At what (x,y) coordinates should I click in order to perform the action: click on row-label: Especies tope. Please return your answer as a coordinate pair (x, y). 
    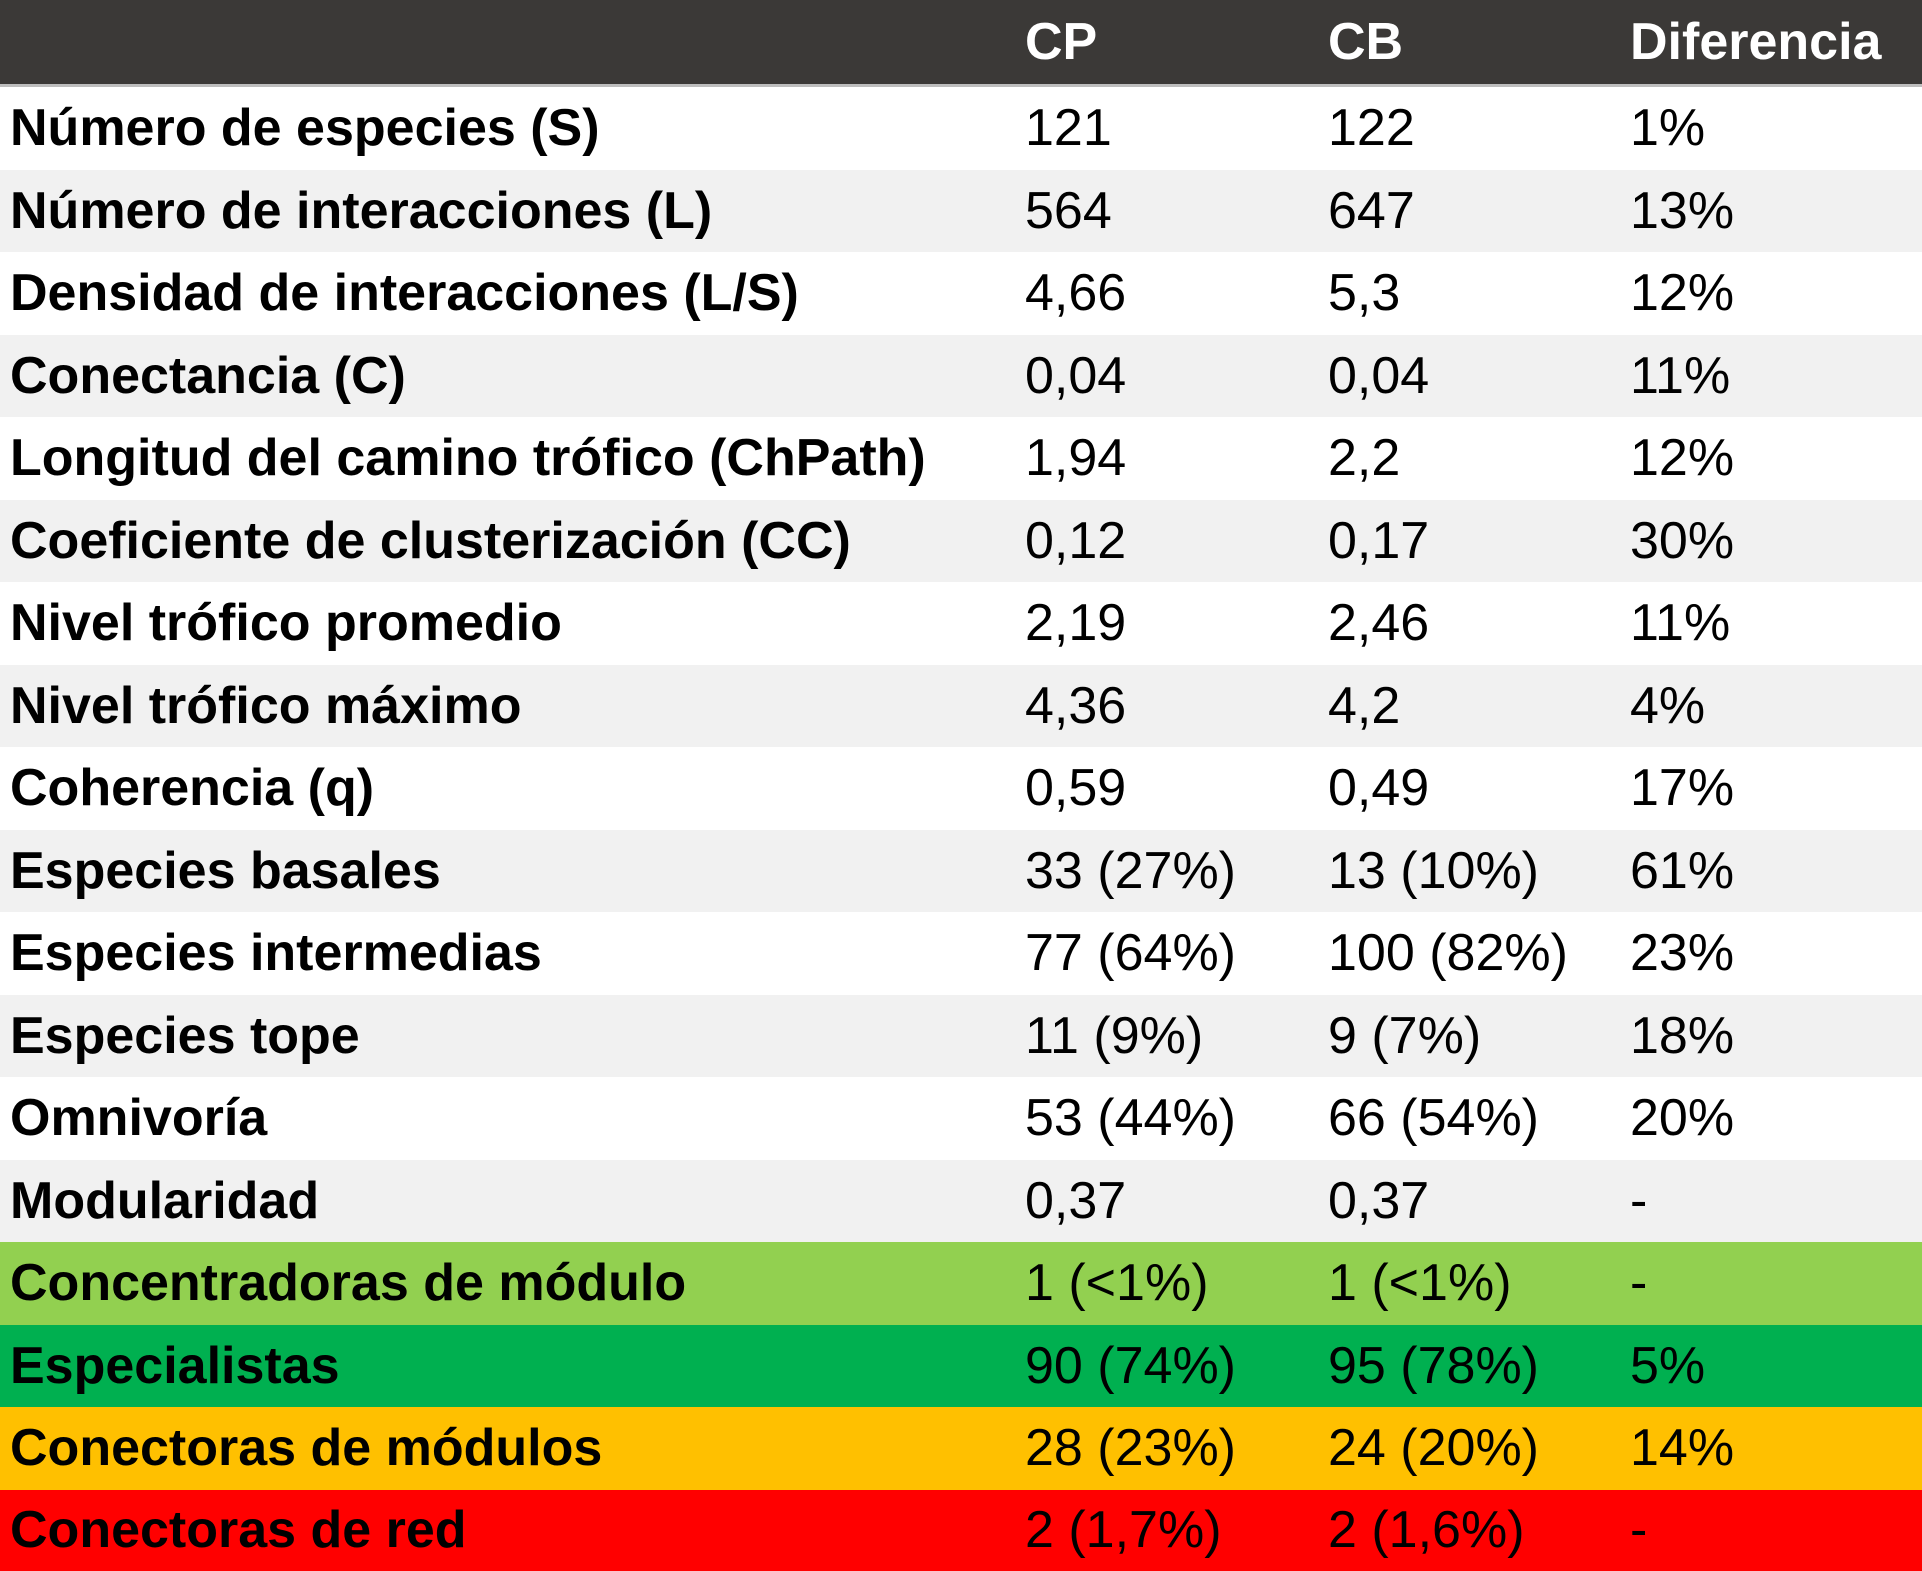
    Looking at the image, I should click on (185, 1035).